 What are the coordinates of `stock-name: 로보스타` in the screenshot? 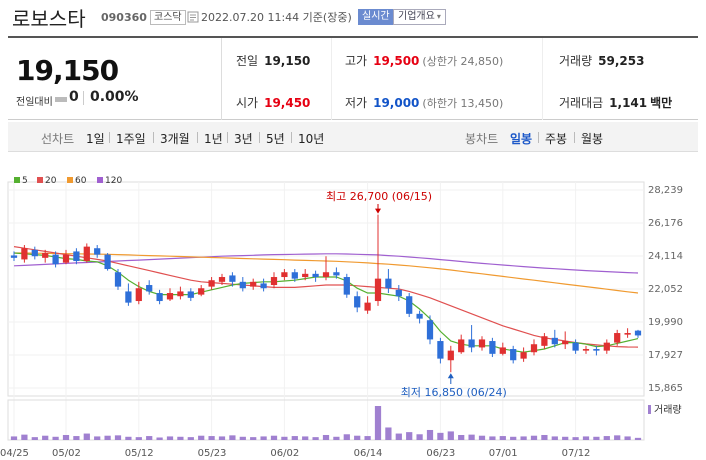 It's located at (49, 19).